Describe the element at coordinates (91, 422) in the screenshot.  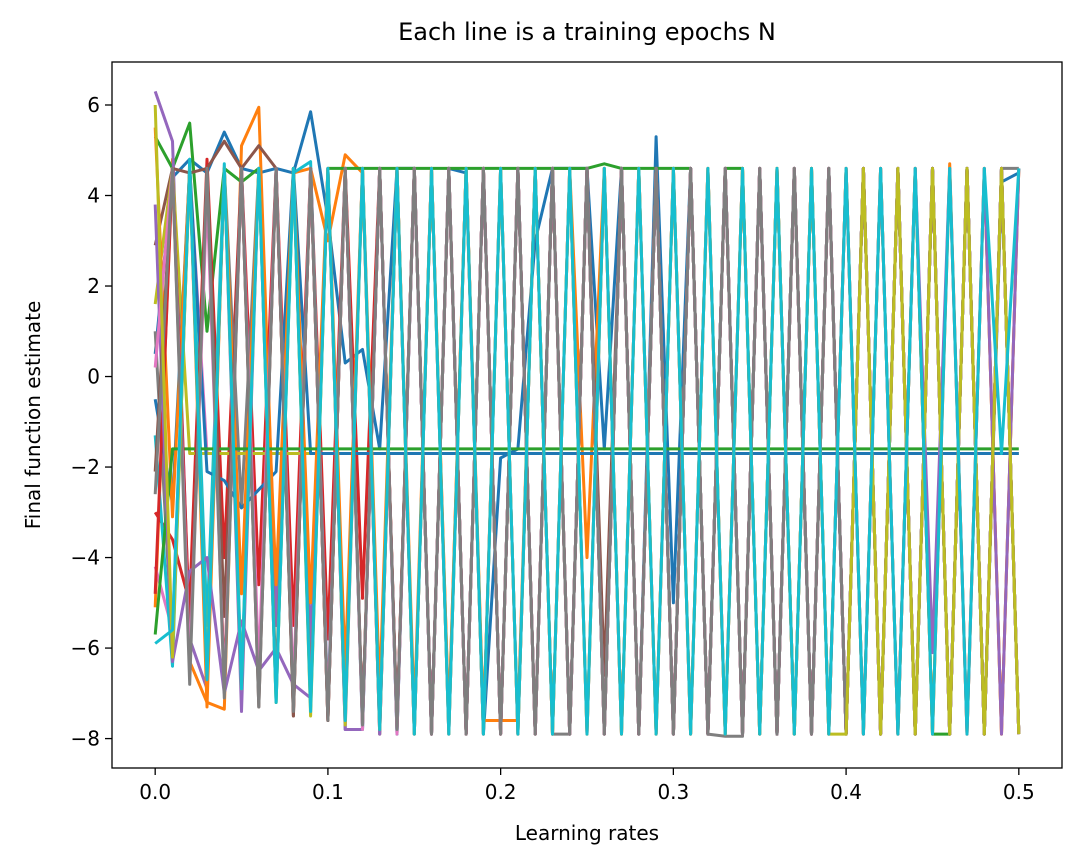
I see `y-axis-ticks: 6 4 2 0 −2 −4 −6 −8` at that location.